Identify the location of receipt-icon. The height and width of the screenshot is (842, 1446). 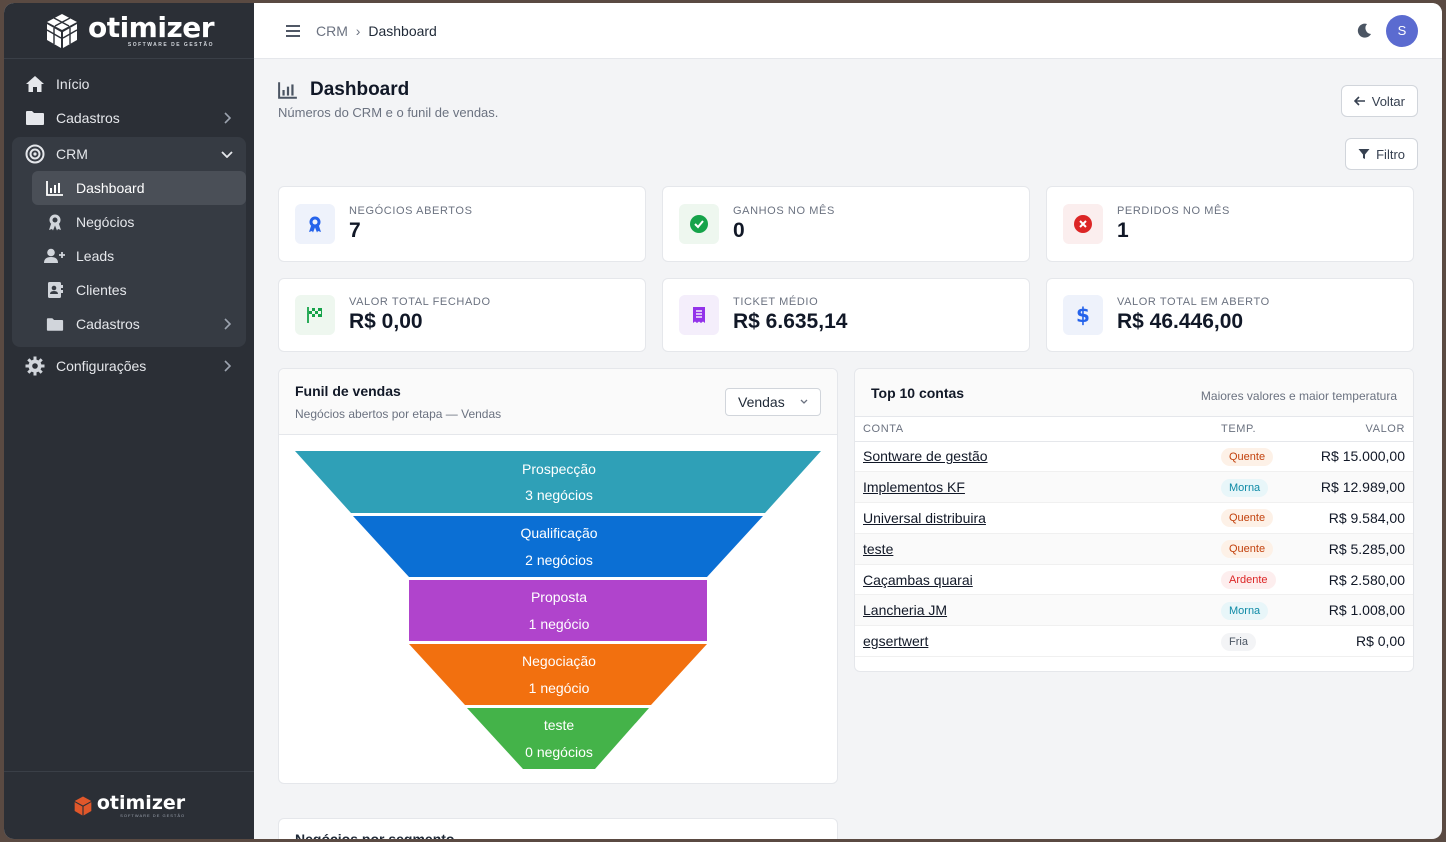
(699, 315).